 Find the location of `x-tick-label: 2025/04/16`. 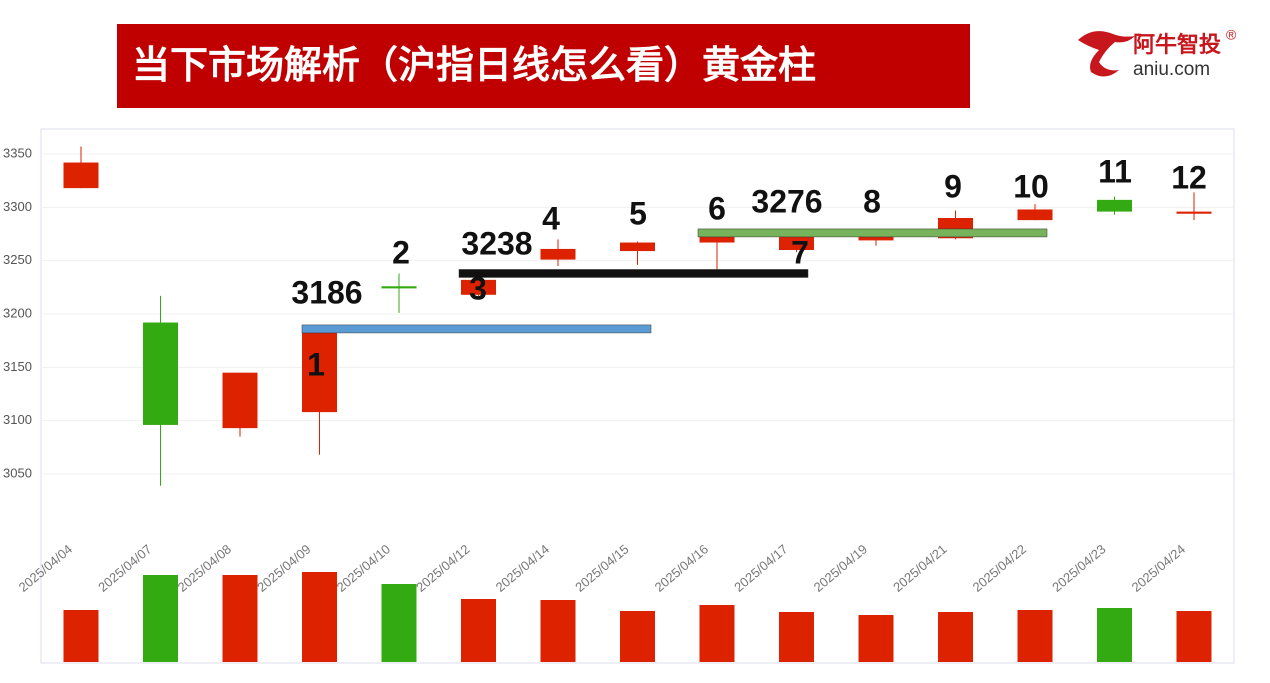

x-tick-label: 2025/04/16 is located at coordinates (681, 567).